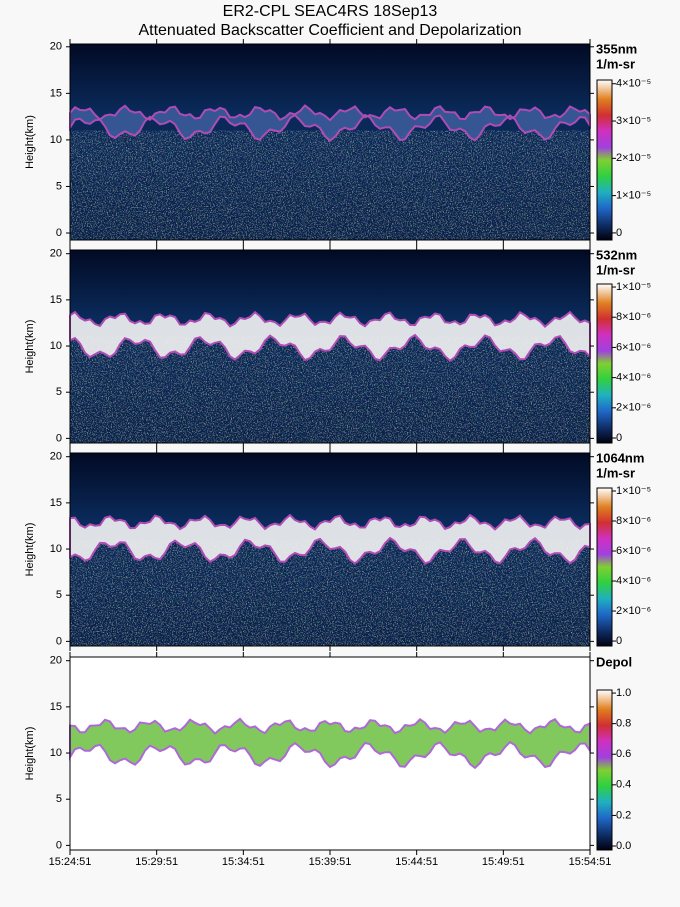 This screenshot has width=680, height=907. What do you see at coordinates (614, 661) in the screenshot?
I see `colorbar-label: Depol` at bounding box center [614, 661].